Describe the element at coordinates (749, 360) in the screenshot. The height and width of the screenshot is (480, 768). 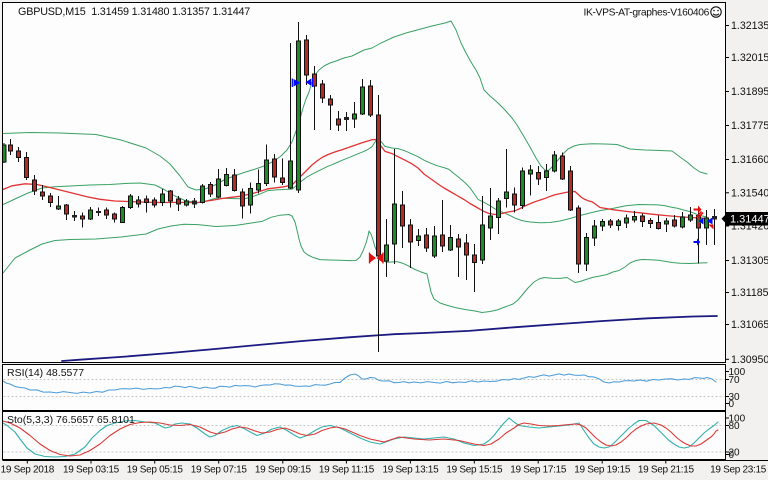
I see `svg-text: 1.30950` at that location.